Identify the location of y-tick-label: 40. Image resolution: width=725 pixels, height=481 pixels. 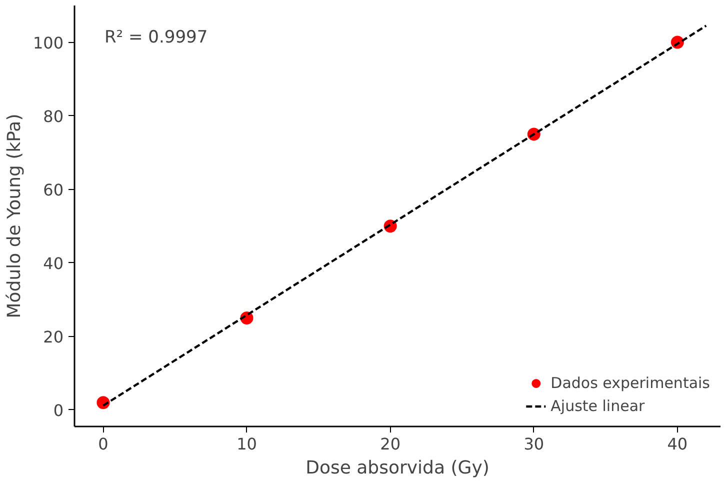
(53, 263).